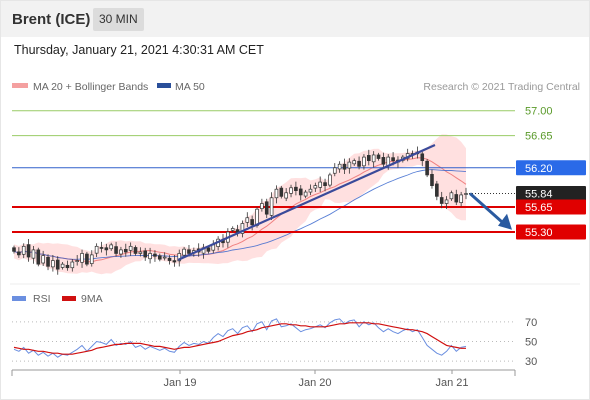 This screenshot has width=590, height=400. I want to click on resistance-label: 57.00, so click(539, 112).